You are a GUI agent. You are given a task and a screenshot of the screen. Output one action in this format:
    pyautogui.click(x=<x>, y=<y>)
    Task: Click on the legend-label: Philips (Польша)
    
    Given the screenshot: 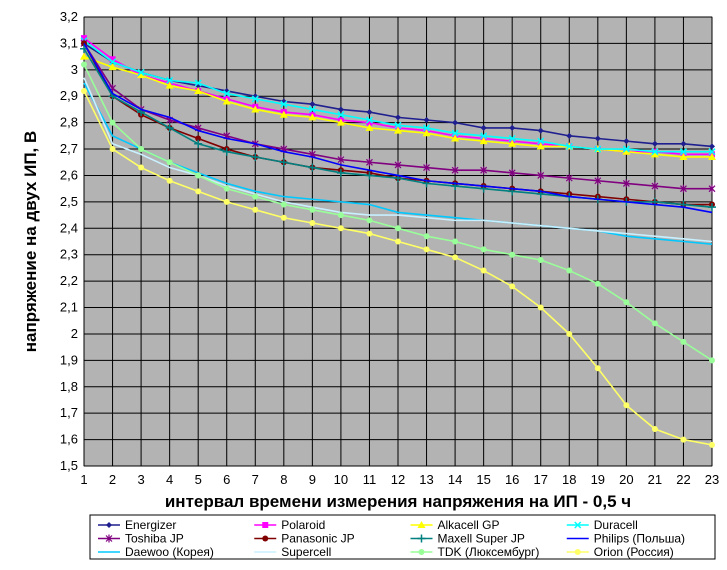 What is the action you would take?
    pyautogui.click(x=639, y=539)
    